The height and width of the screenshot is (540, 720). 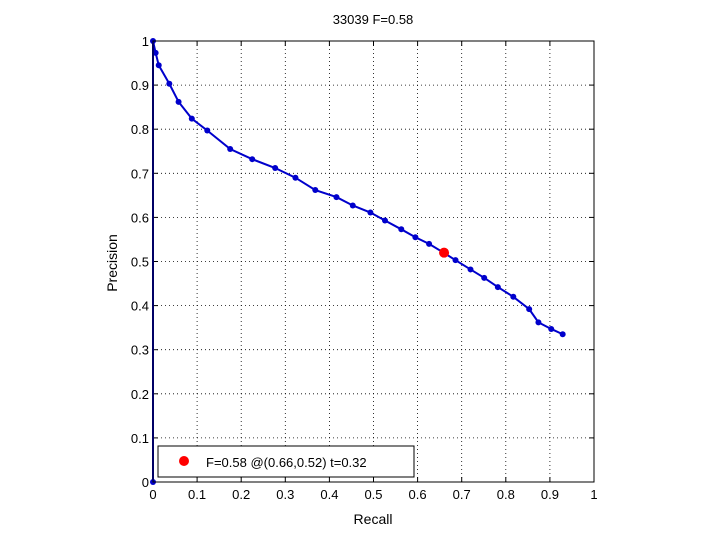 I want to click on y-tick-label: 0.7, so click(x=140, y=173).